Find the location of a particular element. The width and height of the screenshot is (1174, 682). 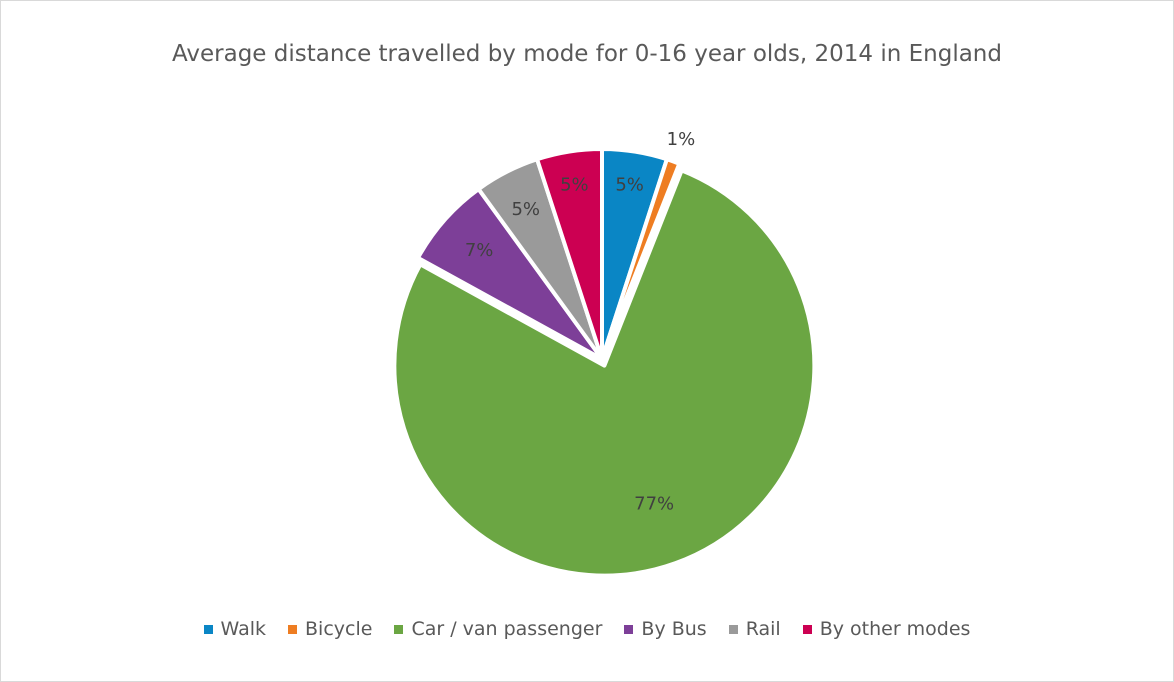

data-label-by-bus: 7% is located at coordinates (479, 250).